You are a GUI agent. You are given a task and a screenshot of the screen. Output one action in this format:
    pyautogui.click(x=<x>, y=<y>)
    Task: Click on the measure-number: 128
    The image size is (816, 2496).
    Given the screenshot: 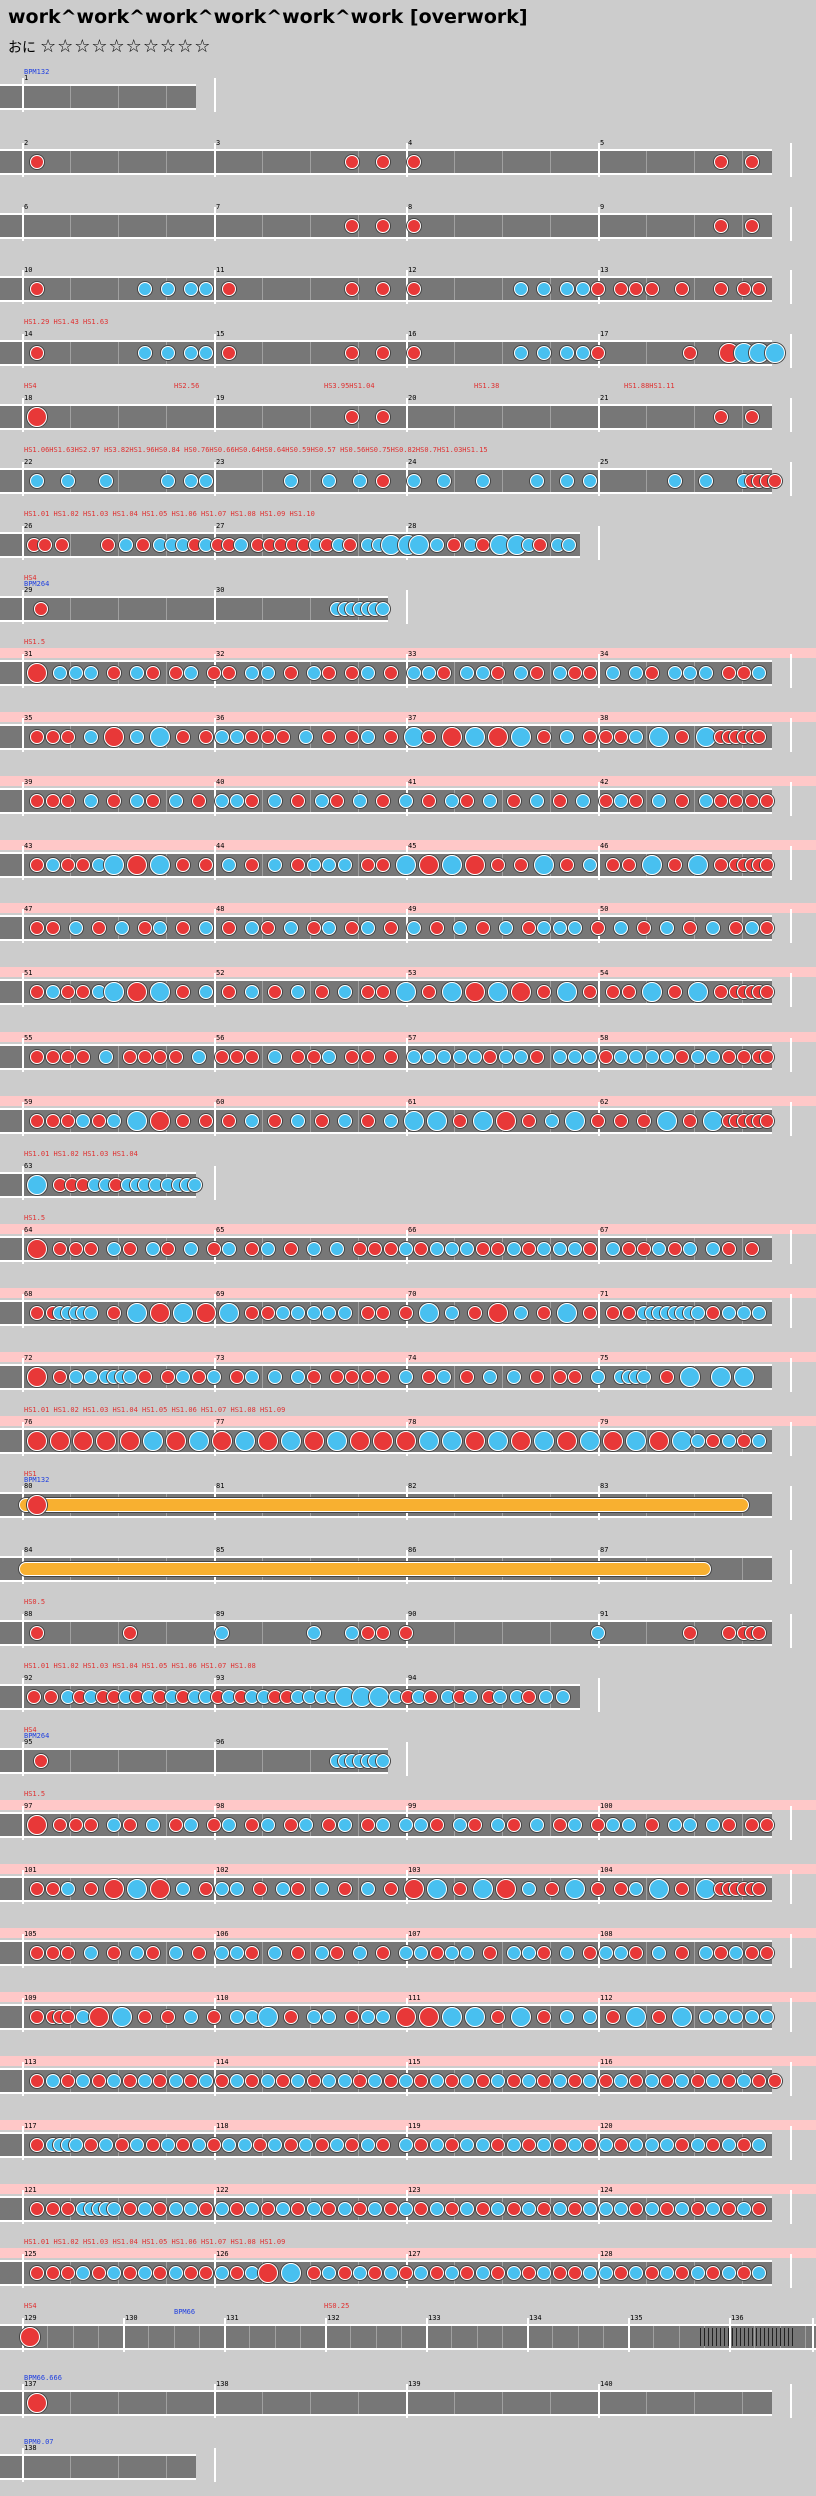 What is the action you would take?
    pyautogui.click(x=606, y=2254)
    